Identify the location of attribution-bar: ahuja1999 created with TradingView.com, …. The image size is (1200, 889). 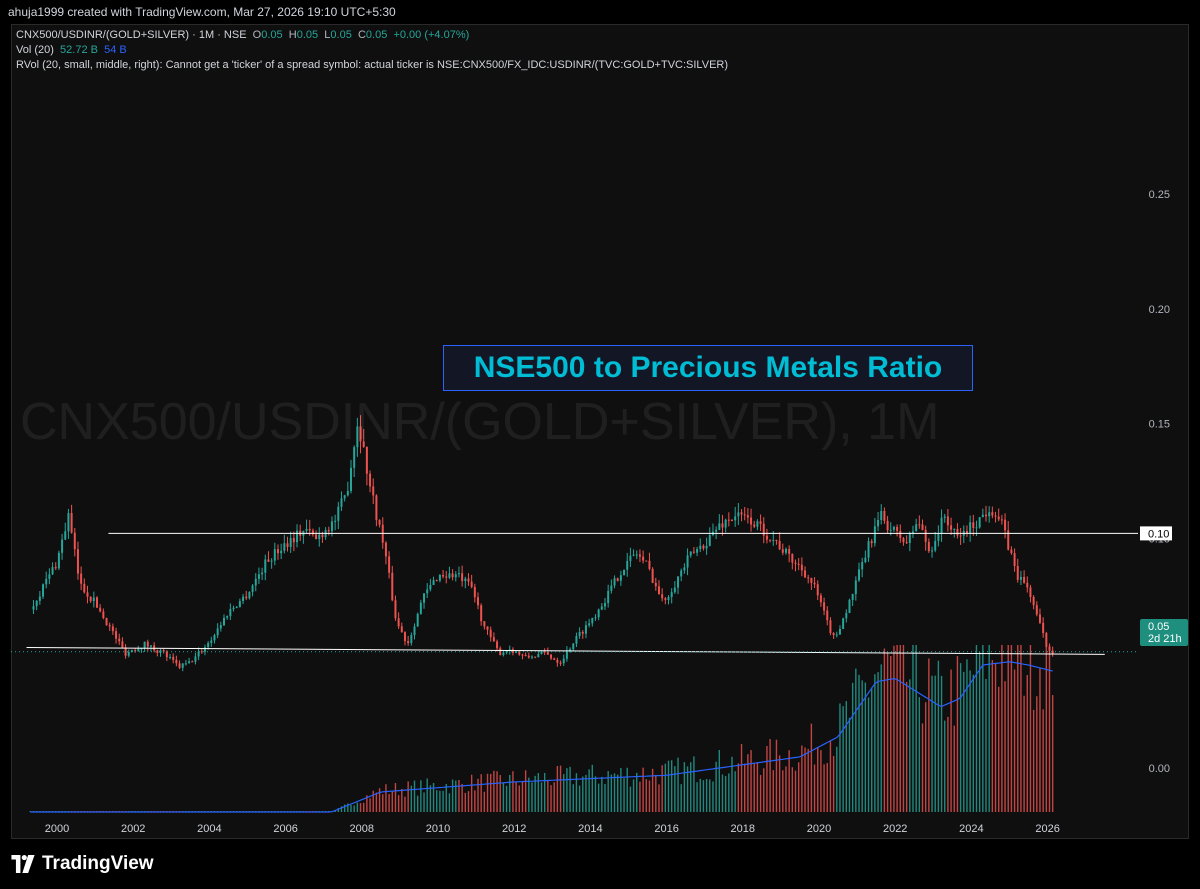
(600, 12).